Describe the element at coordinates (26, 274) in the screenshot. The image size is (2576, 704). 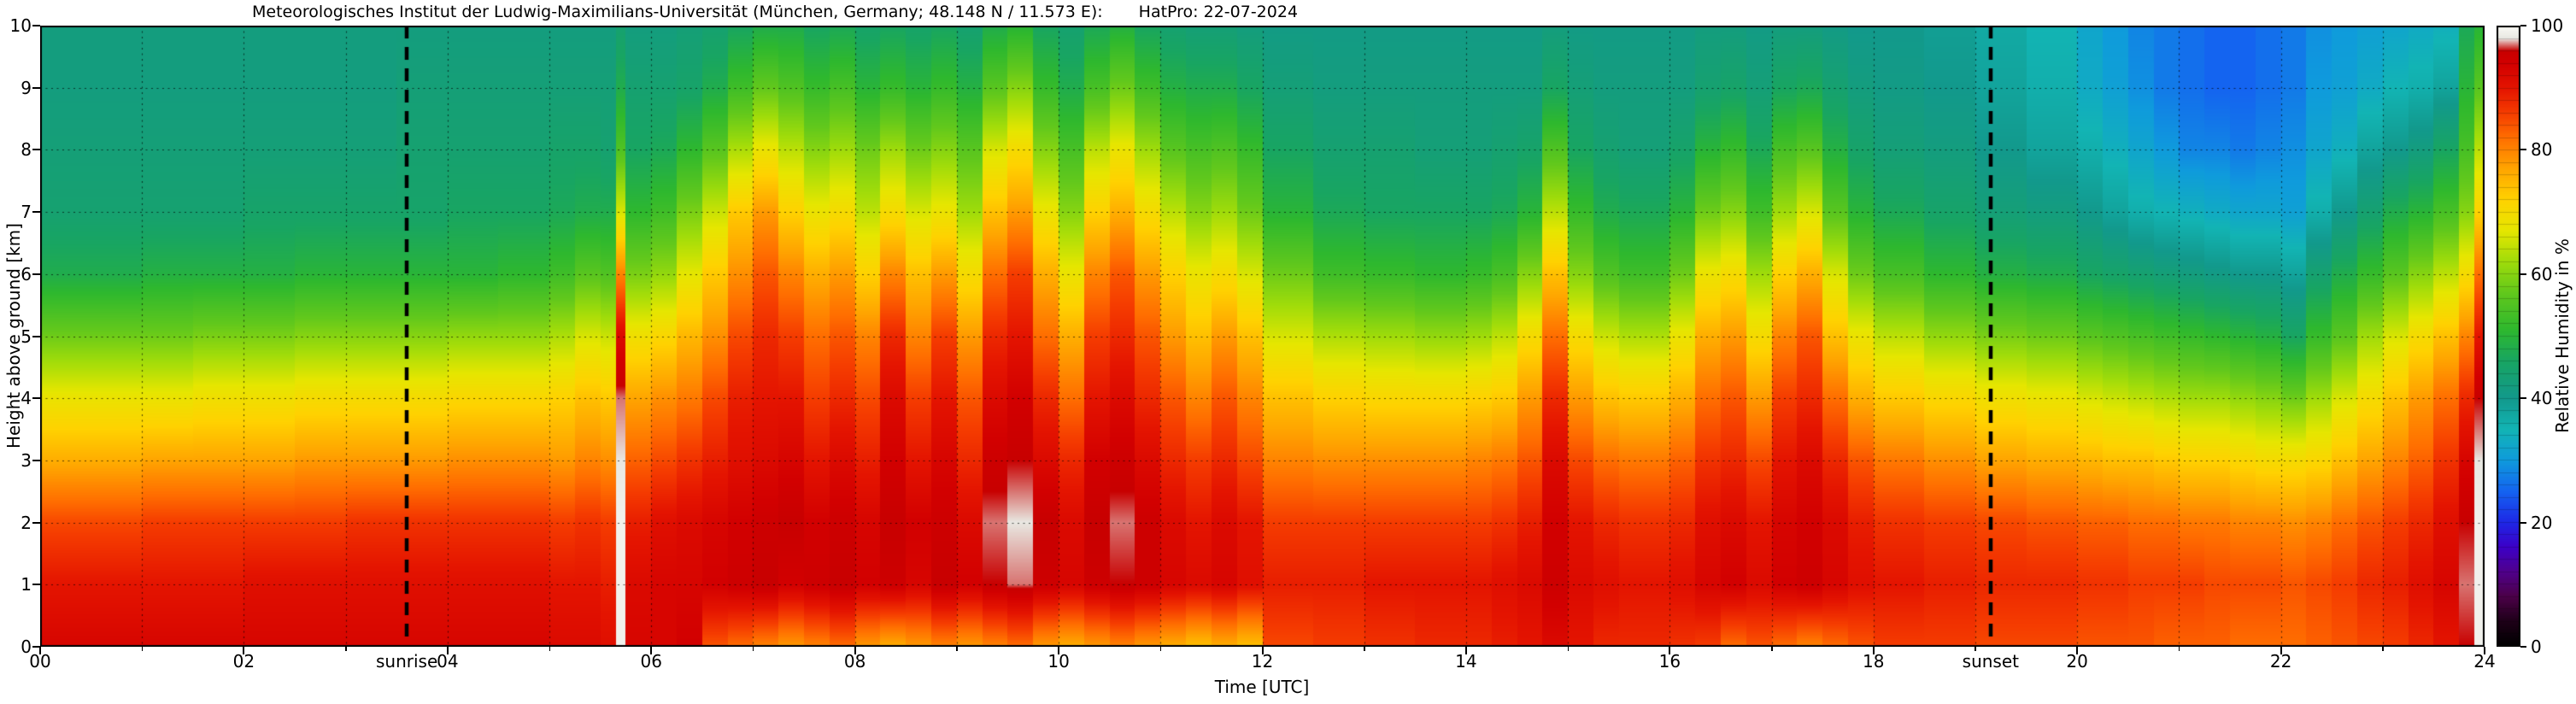
I see `y-tick-label: 6` at that location.